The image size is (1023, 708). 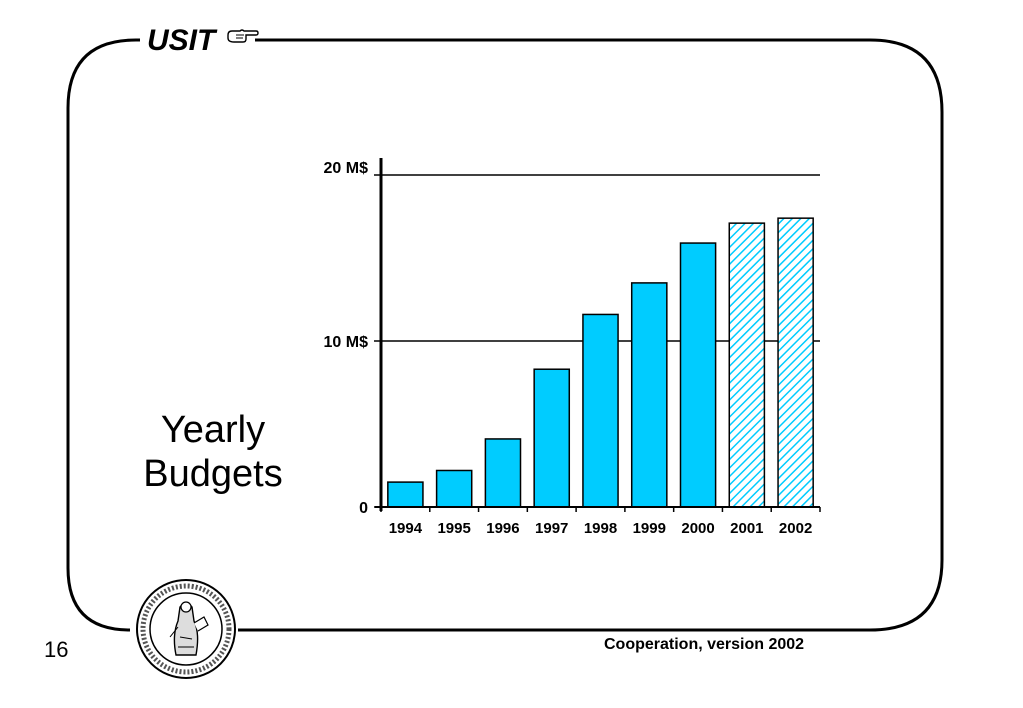 I want to click on x-tick-label: 1995, so click(x=453, y=528).